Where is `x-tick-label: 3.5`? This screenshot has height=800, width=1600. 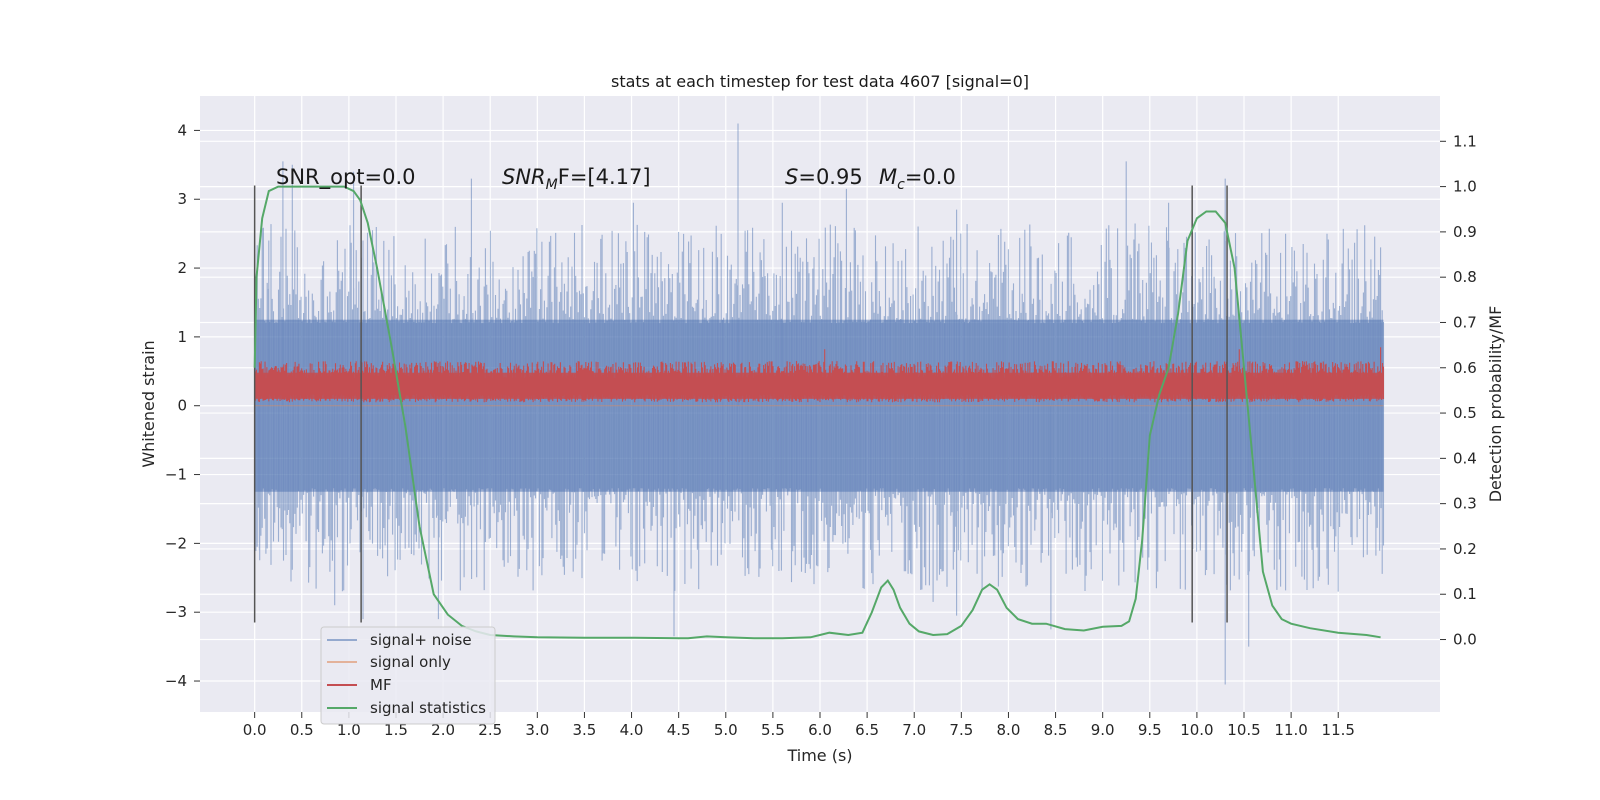 x-tick-label: 3.5 is located at coordinates (585, 730).